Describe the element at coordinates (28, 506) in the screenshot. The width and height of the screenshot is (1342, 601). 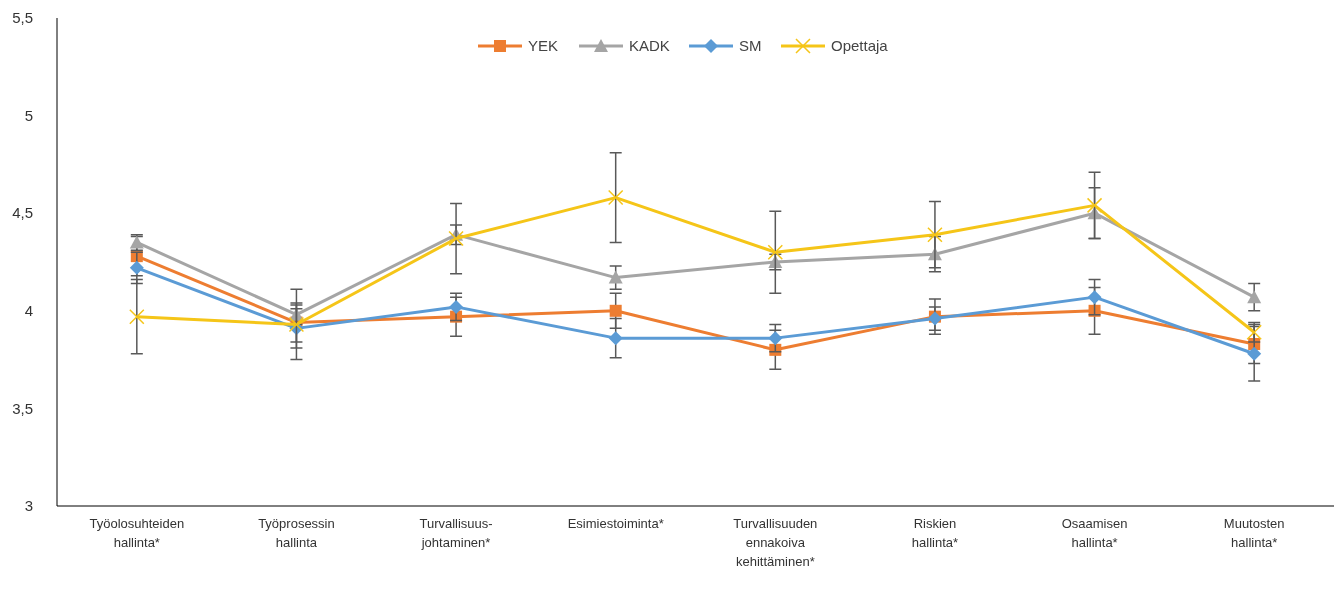
I see `y-tick-label: 3` at that location.